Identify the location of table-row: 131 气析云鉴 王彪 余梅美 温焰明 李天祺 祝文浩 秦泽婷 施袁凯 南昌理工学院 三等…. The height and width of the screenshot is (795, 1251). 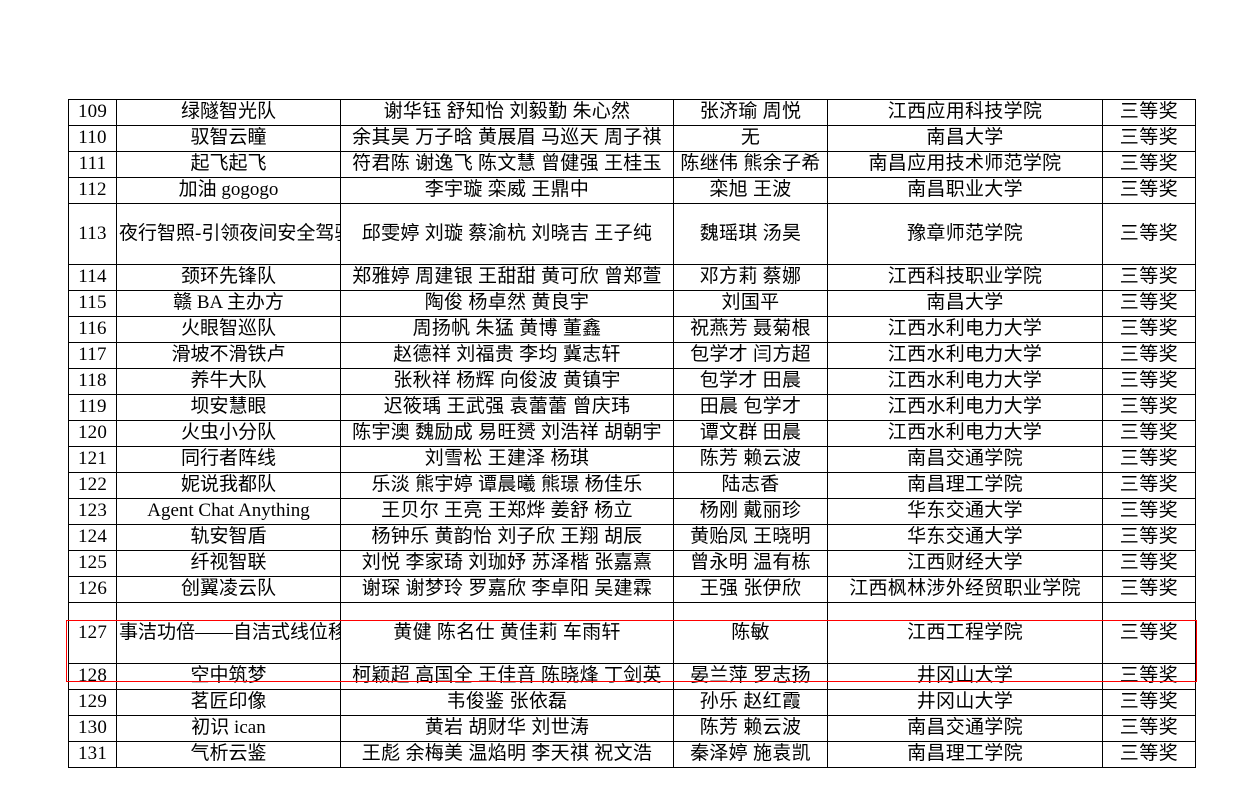
(632, 754).